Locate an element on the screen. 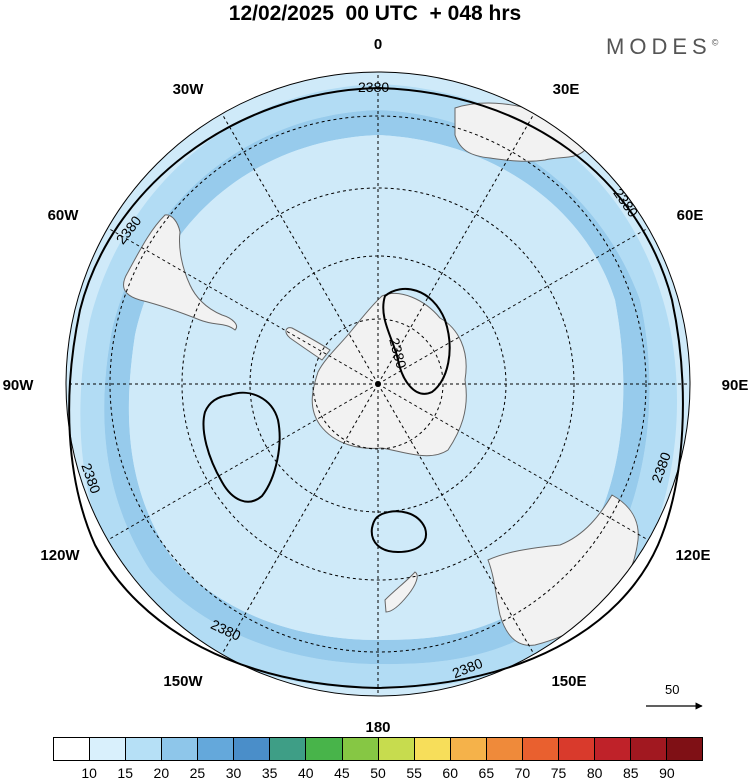  lon-label-60w: 60W is located at coordinates (64, 215).